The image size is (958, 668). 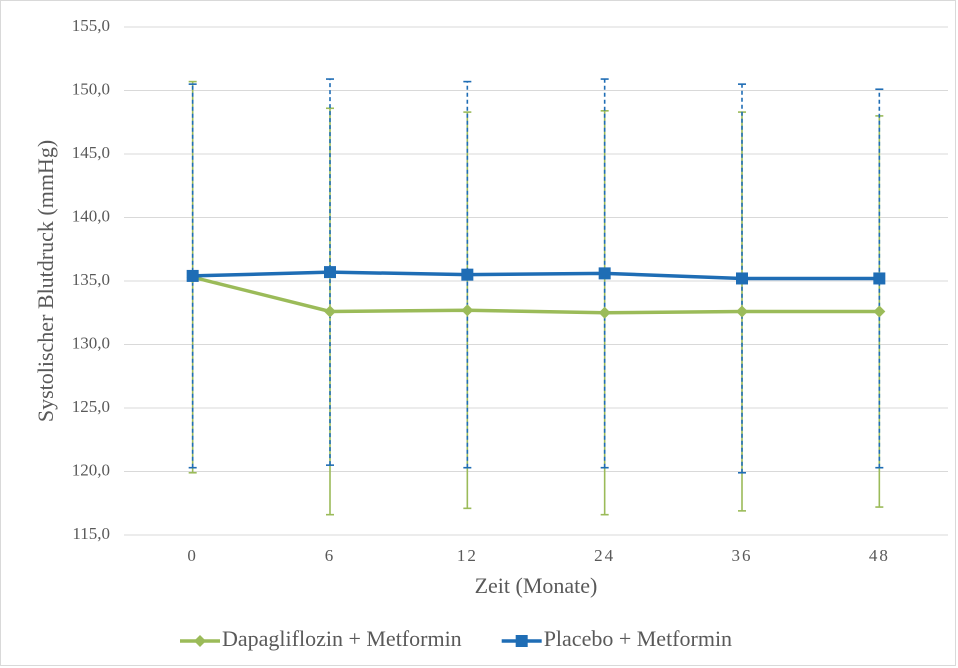 I want to click on legend-label: Dapagliflozin + Metformin, so click(x=342, y=638).